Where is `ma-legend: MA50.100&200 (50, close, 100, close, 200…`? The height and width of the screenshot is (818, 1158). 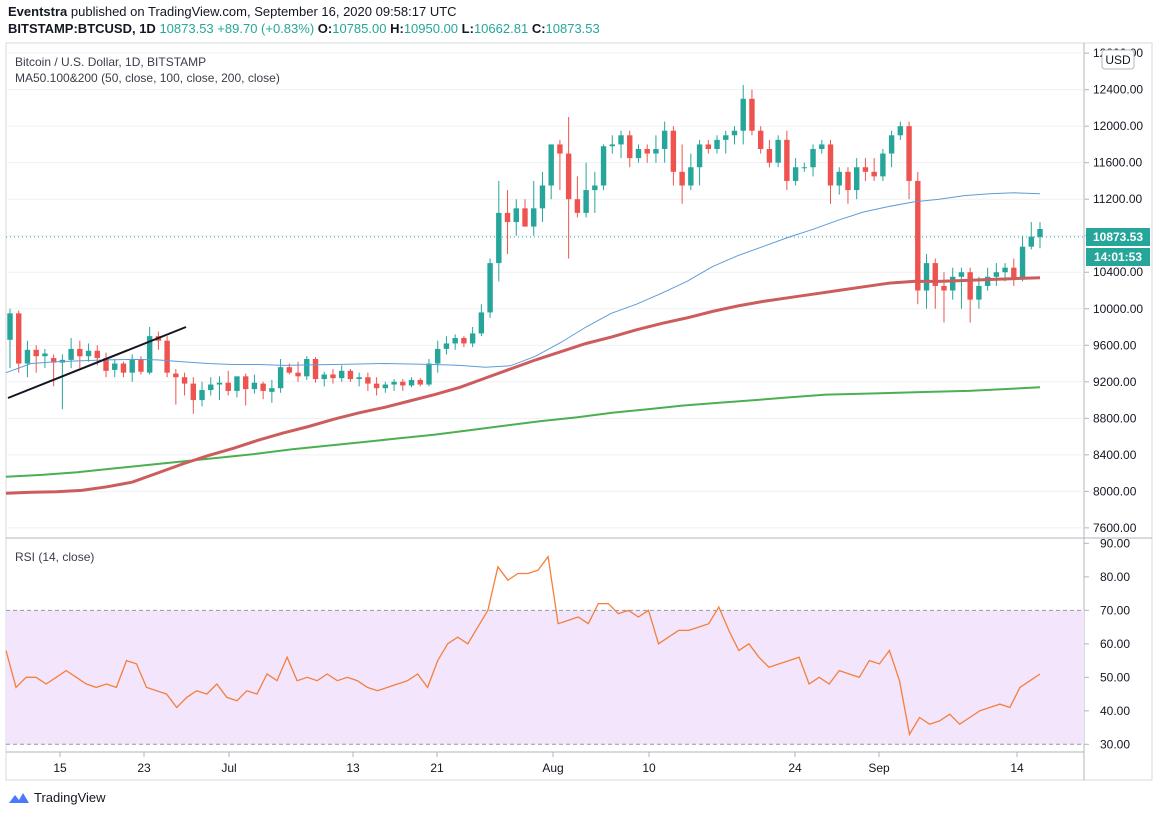 ma-legend: MA50.100&200 (50, close, 100, close, 200… is located at coordinates (147, 78).